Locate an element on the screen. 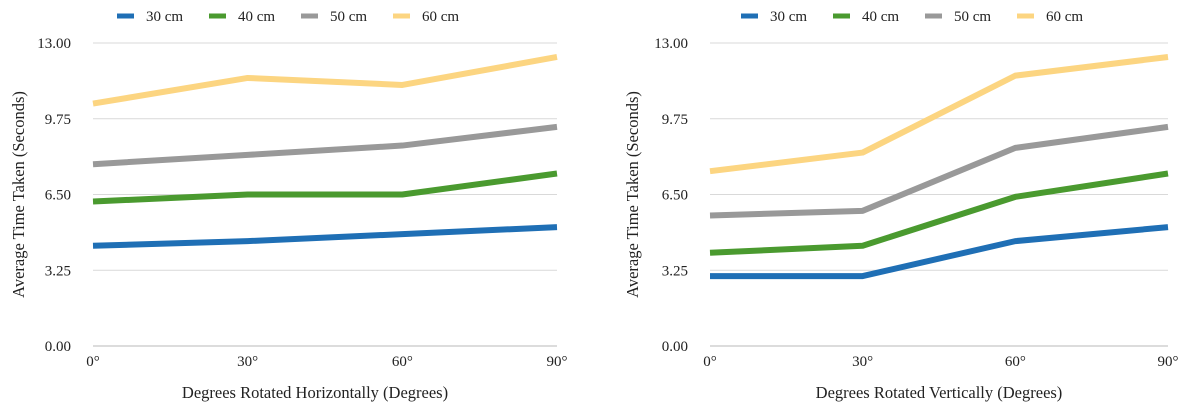 The image size is (1186, 407). x-axis-label: Degrees Rotated Vertically (Degrees) is located at coordinates (939, 392).